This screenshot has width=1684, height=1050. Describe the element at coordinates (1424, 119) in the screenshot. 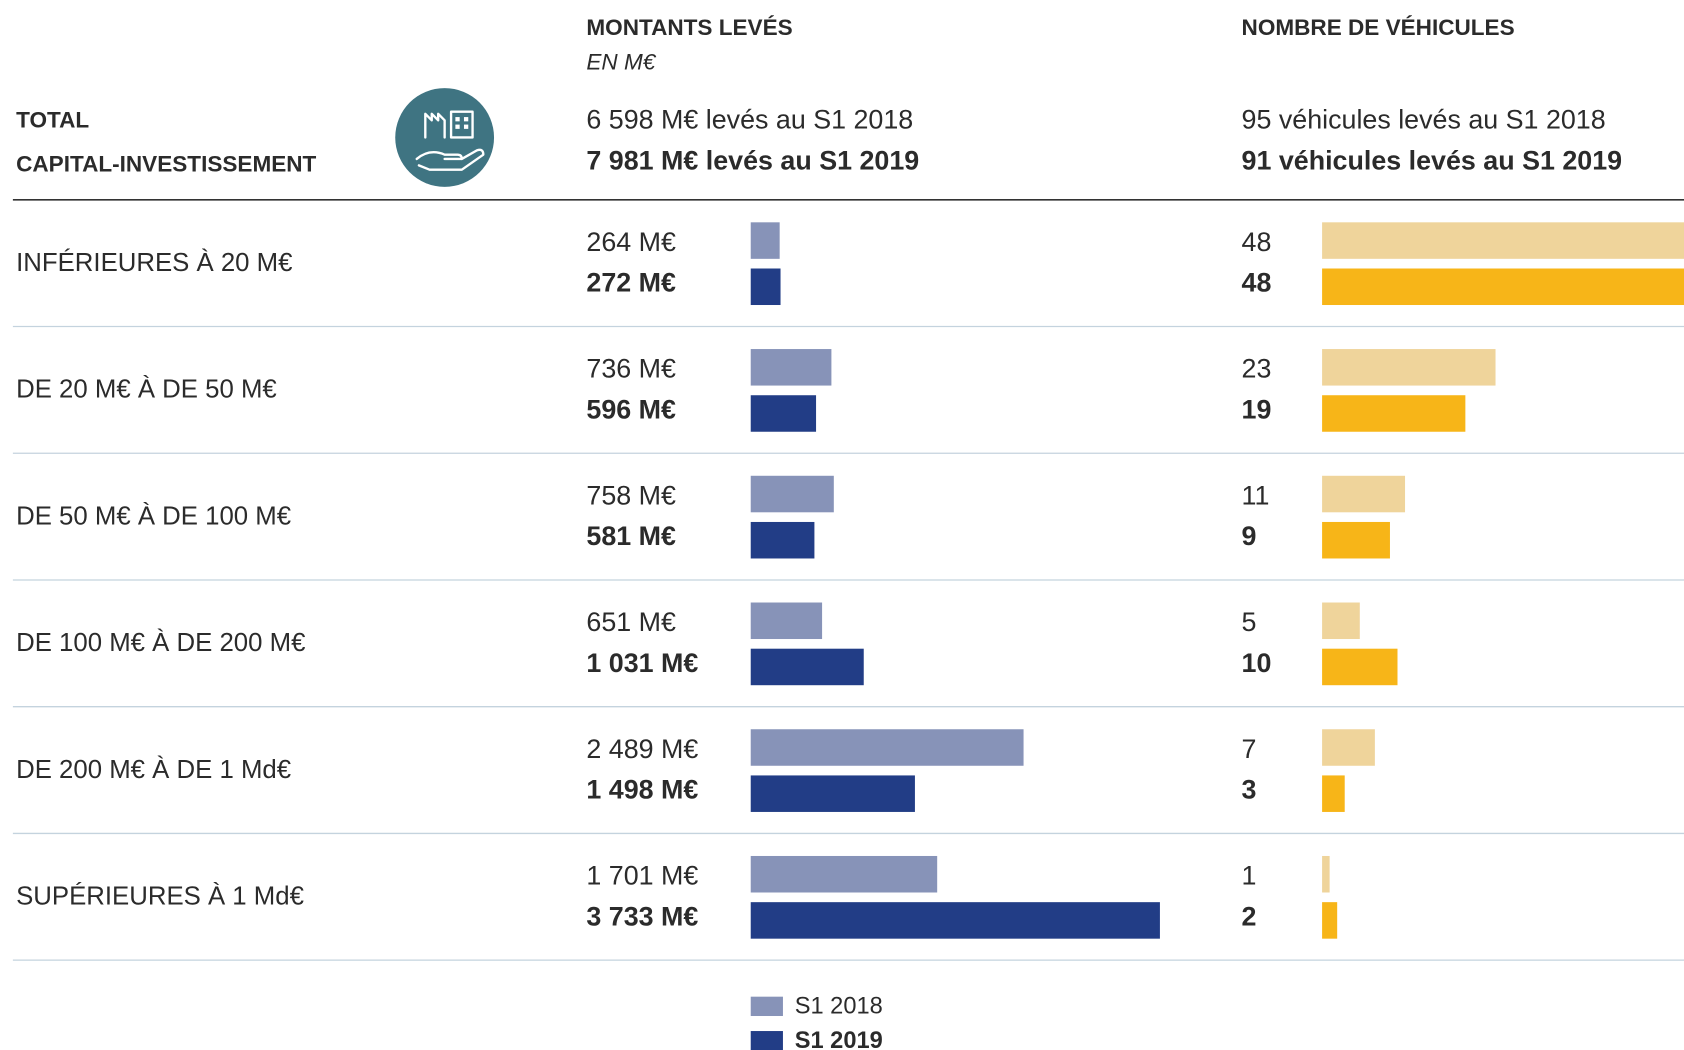

I see `panel-summary: 95 véhicules levés au S1 2018` at that location.